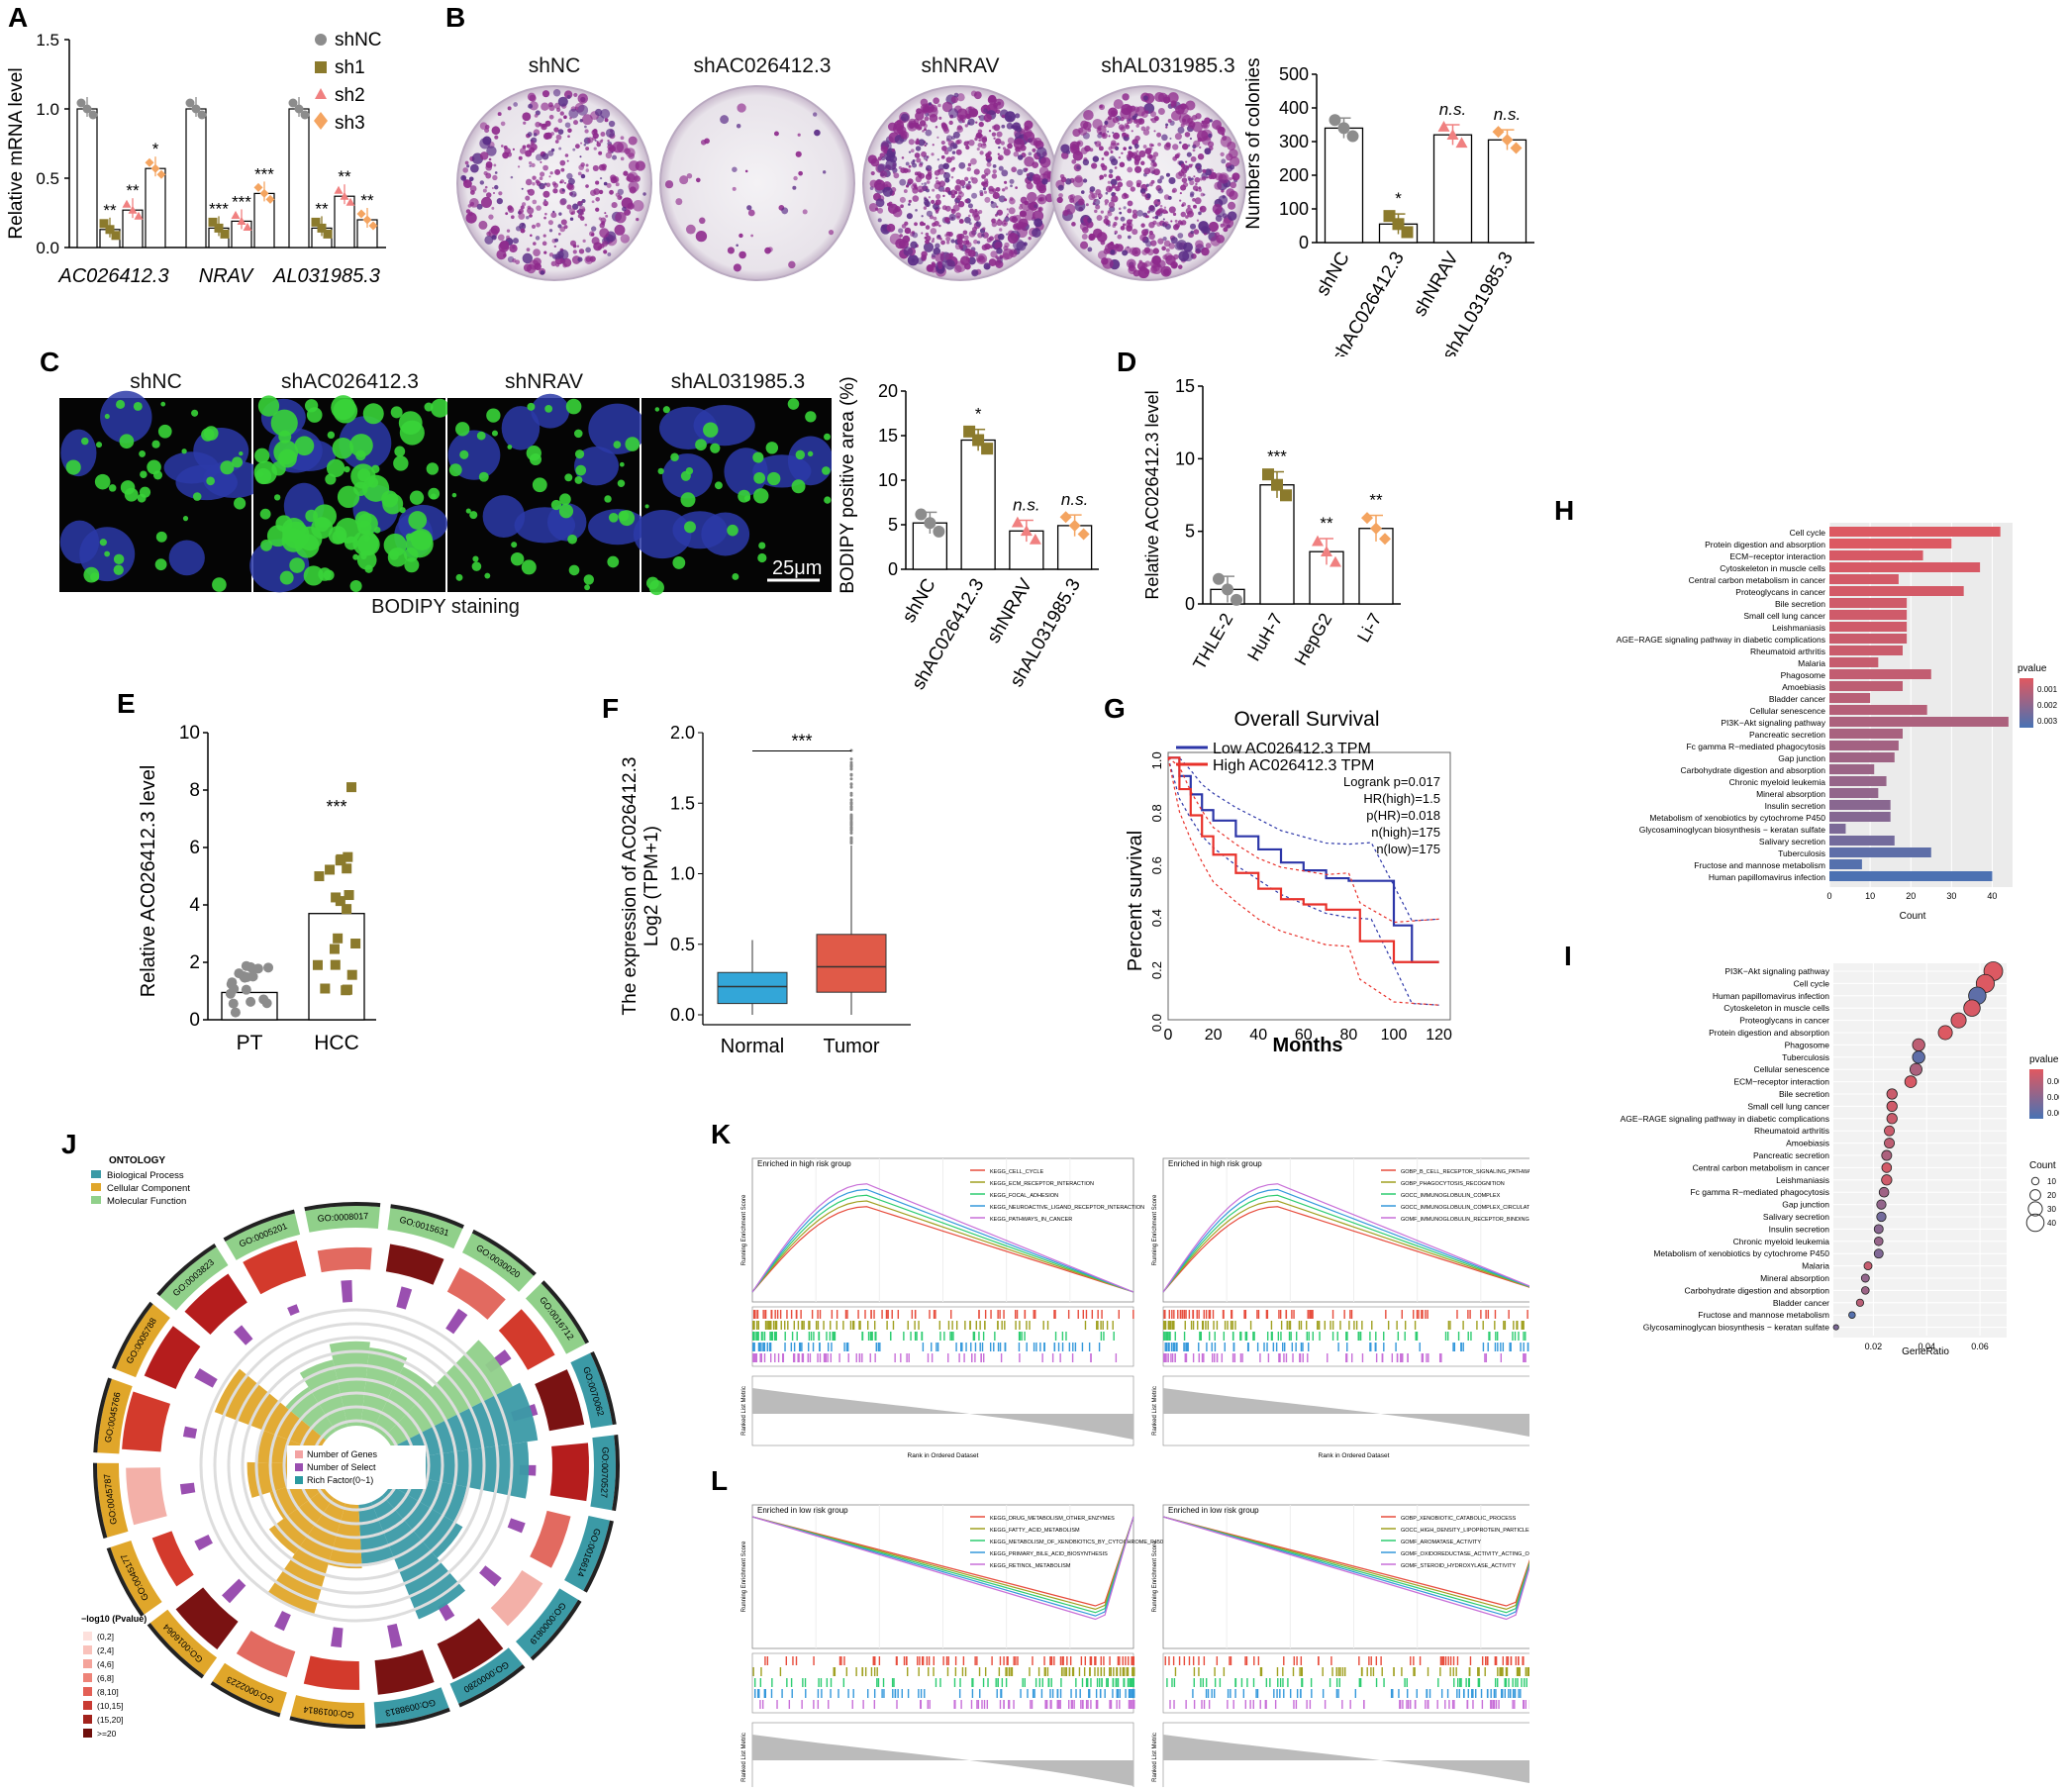  Describe the element at coordinates (1345, 1563) in the screenshot. I see `enrichment-curve` at that location.